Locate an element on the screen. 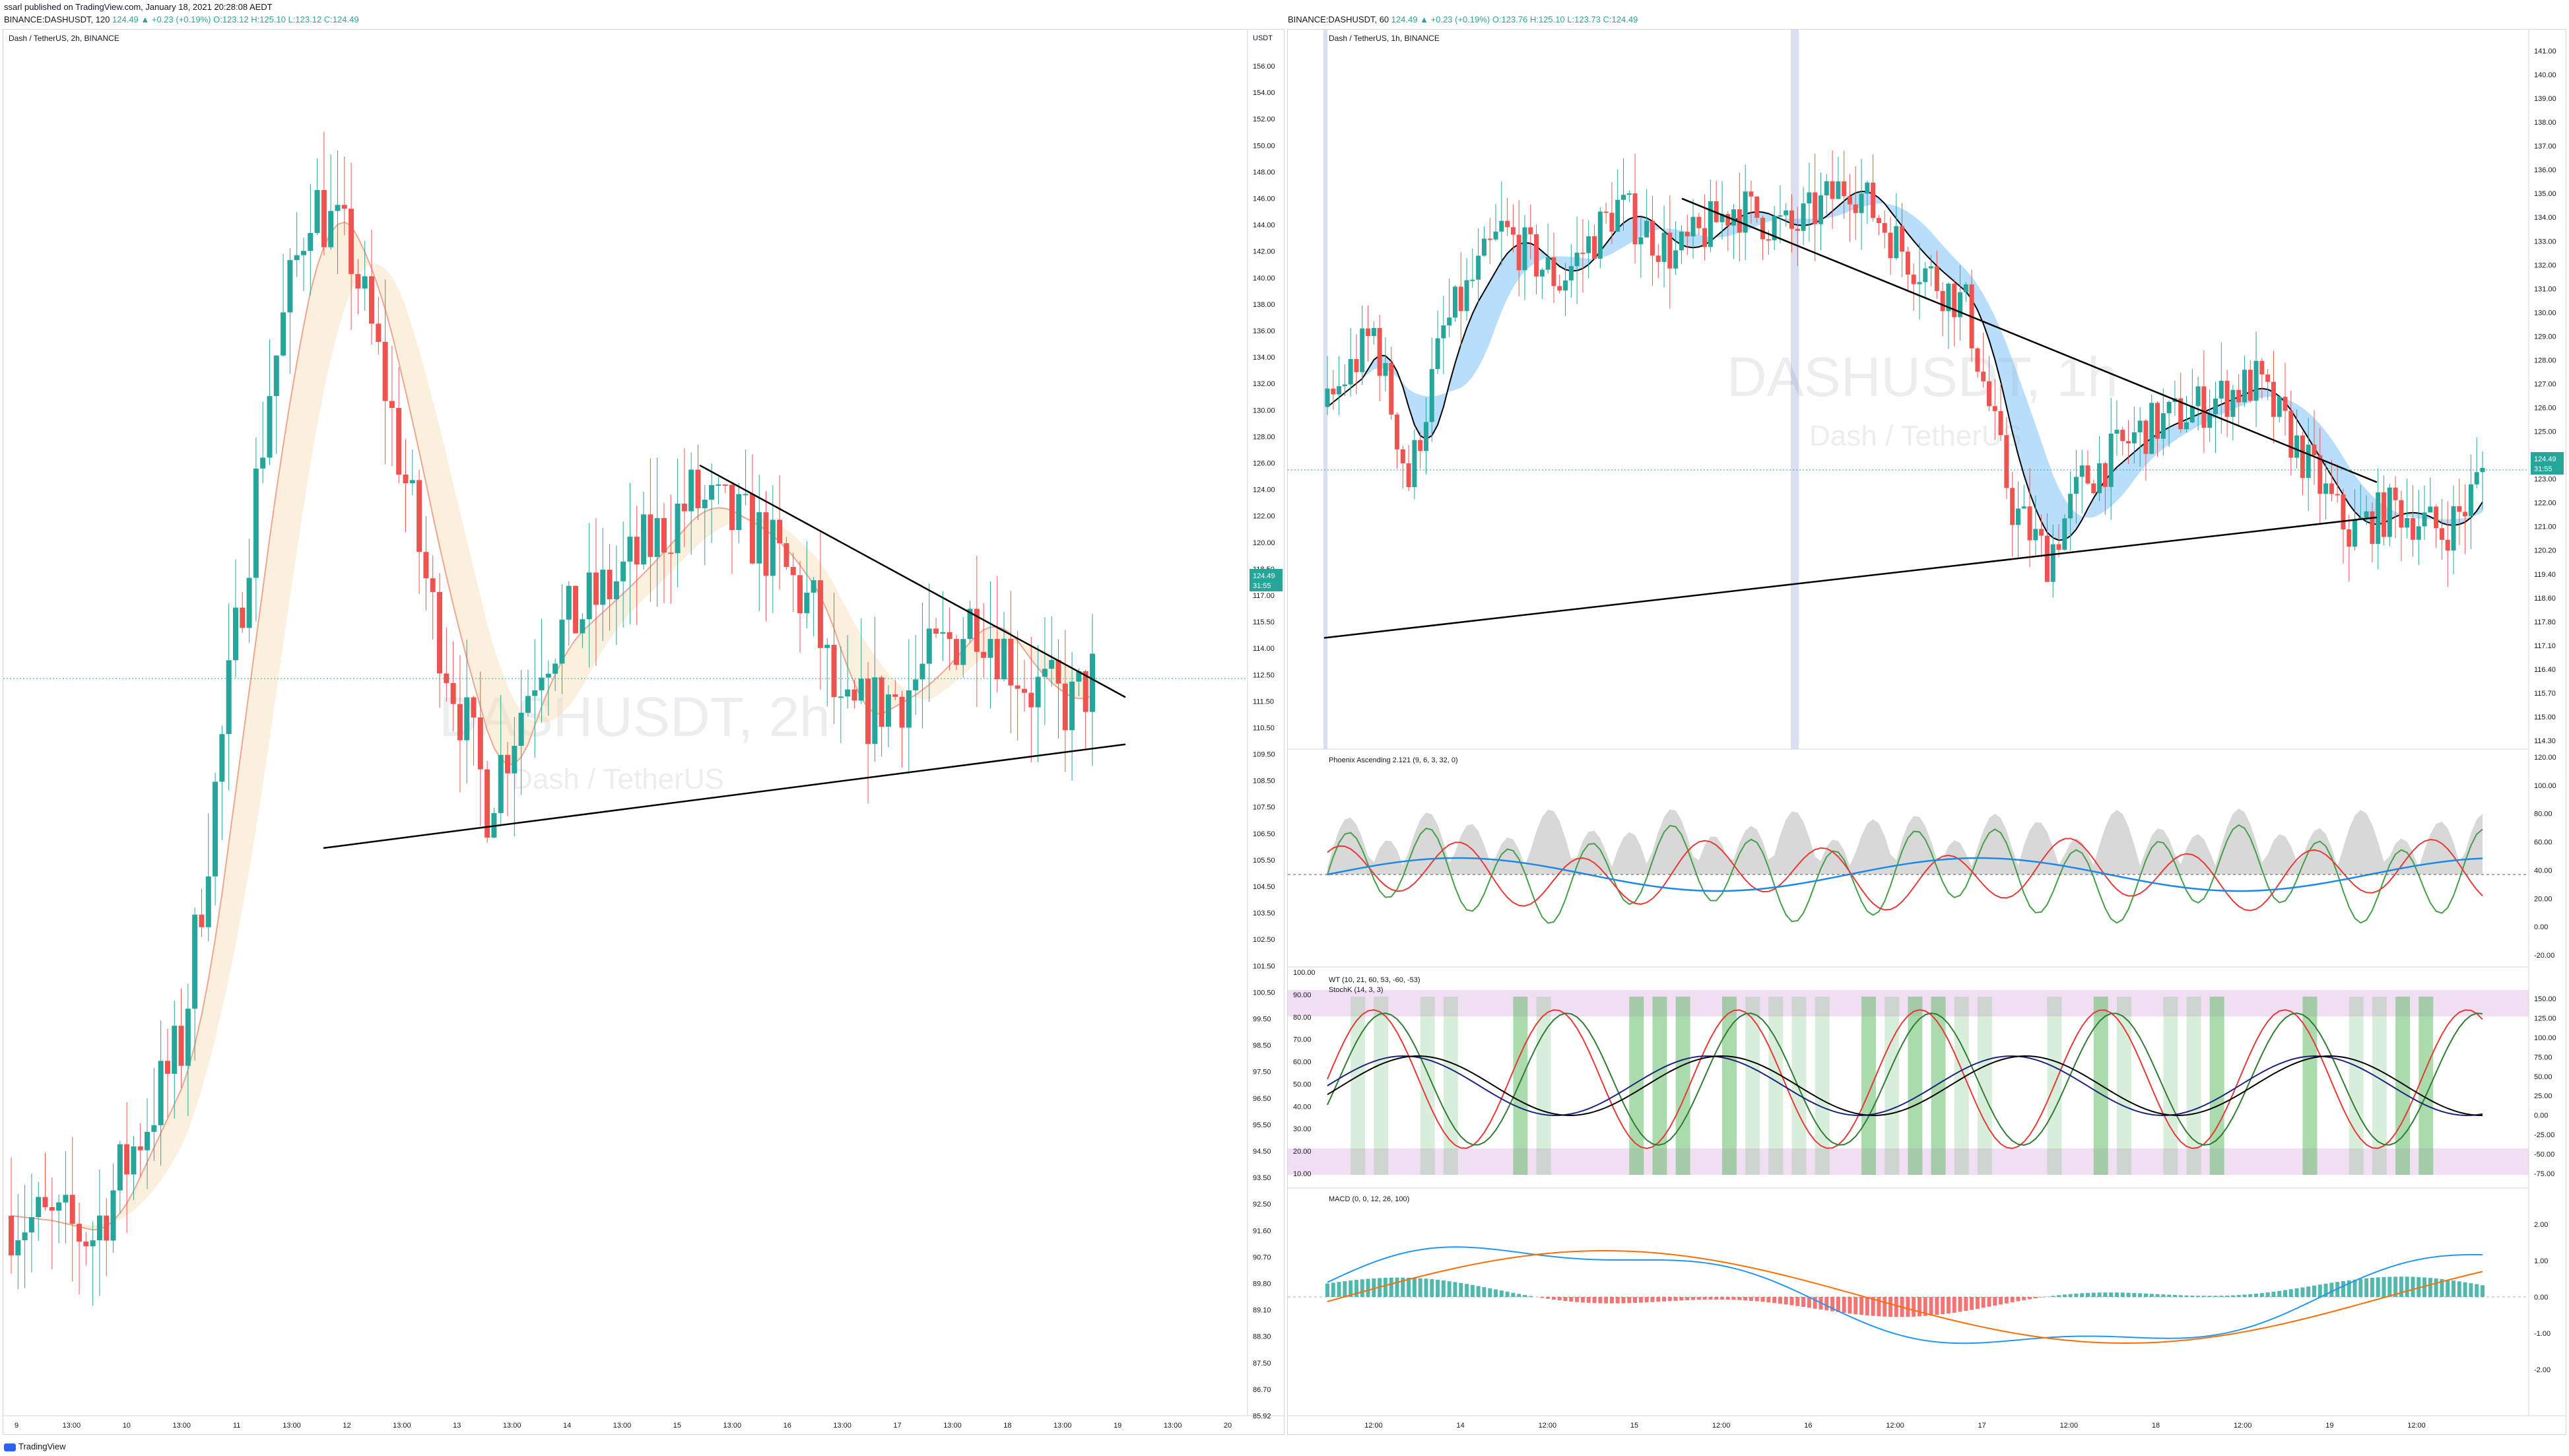 This screenshot has height=1456, width=2569. macd-line is located at coordinates (1905, 1295).